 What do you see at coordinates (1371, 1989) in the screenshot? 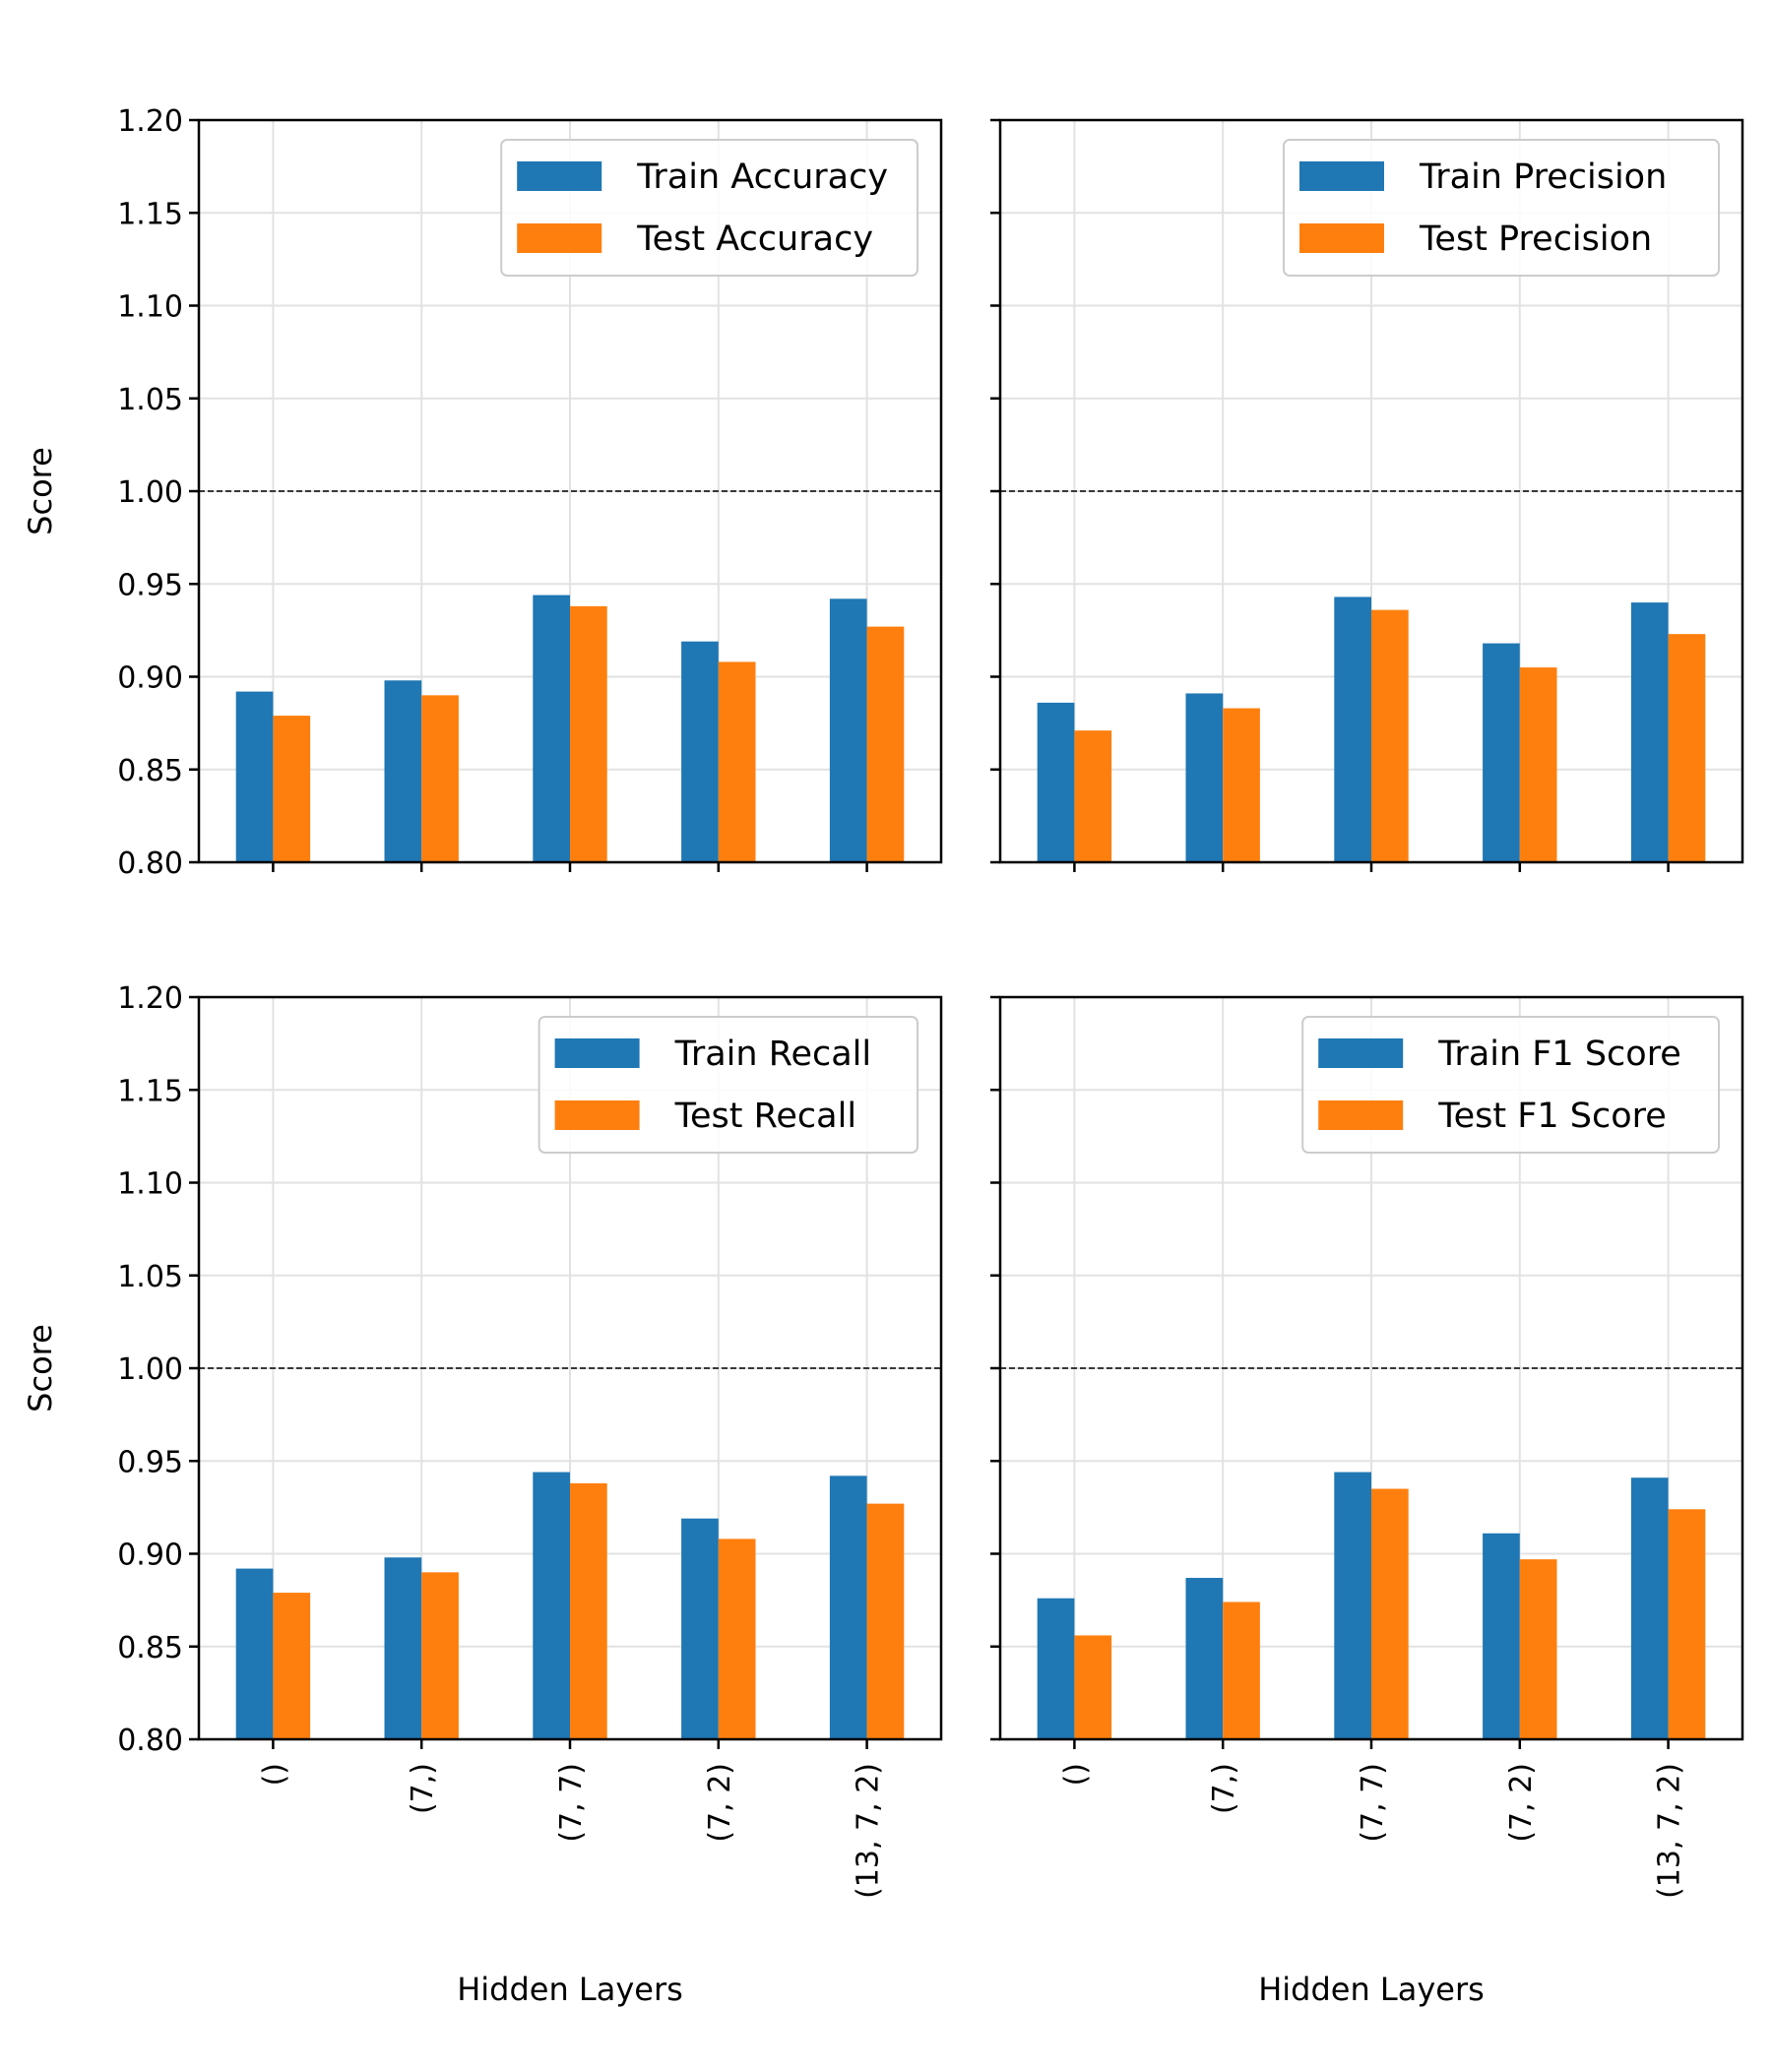
I see `x-axis-label: Hidden Layers` at bounding box center [1371, 1989].